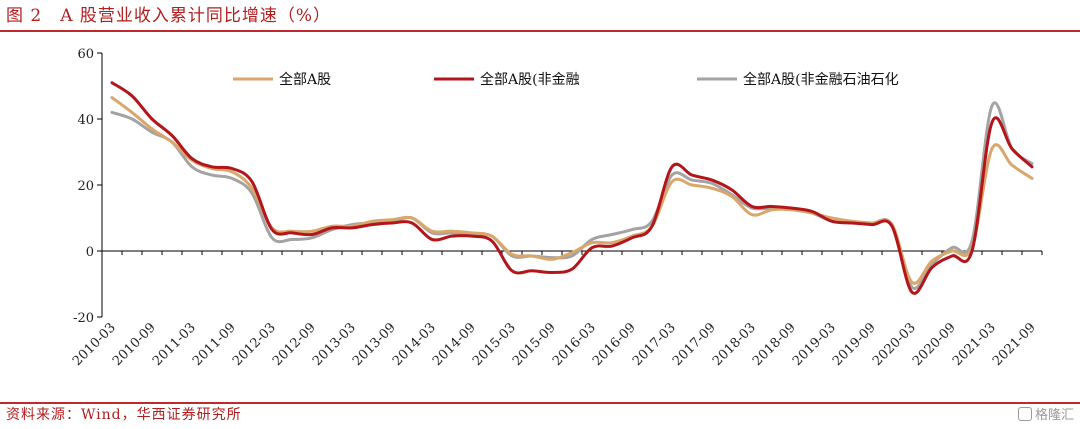 The height and width of the screenshot is (429, 1080). Describe the element at coordinates (821, 79) in the screenshot. I see `legend-label: 全部A股(非金融石油石化` at that location.